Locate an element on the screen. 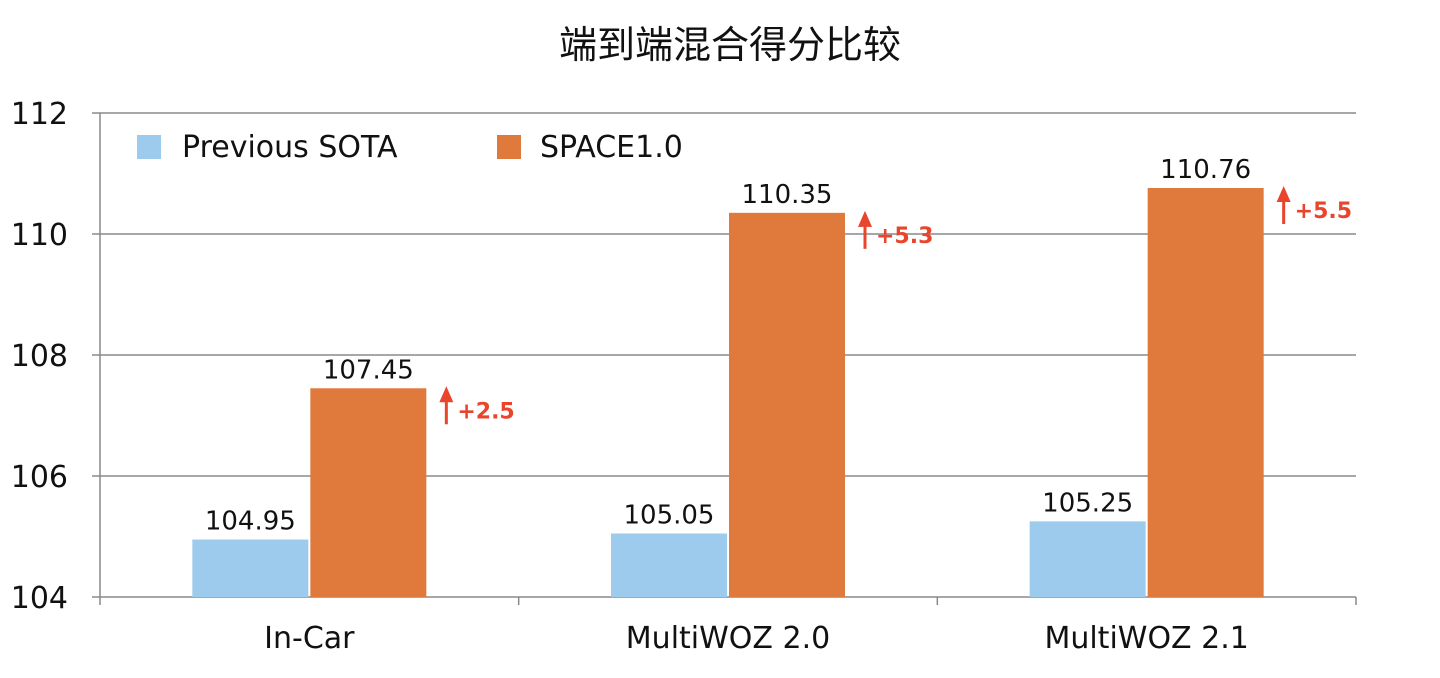 Image resolution: width=1440 pixels, height=678 pixels. y-axis-ticks: 104 106 108 110 112 is located at coordinates (39, 356).